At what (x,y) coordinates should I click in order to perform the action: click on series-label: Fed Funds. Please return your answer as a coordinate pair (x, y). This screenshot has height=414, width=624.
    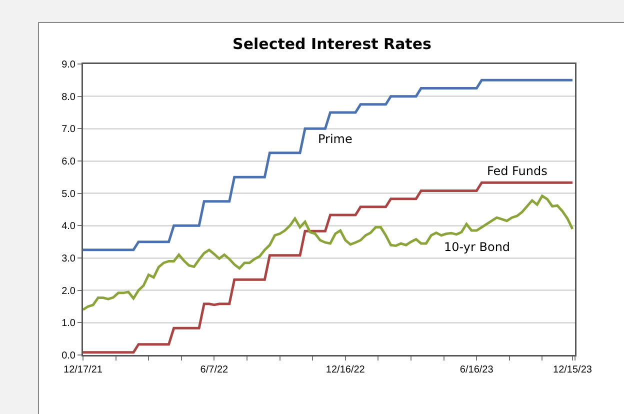
    Looking at the image, I should click on (517, 171).